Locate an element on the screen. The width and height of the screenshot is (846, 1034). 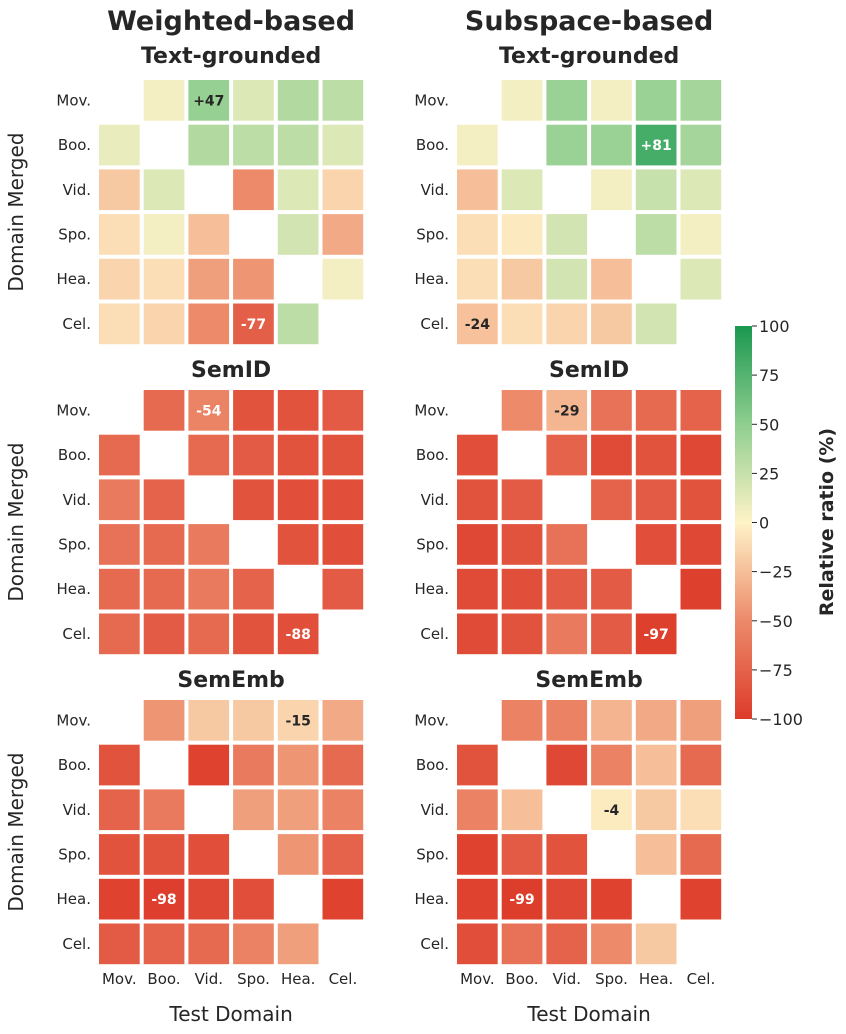
colorbar-tick-label: −25 is located at coordinates (776, 572).